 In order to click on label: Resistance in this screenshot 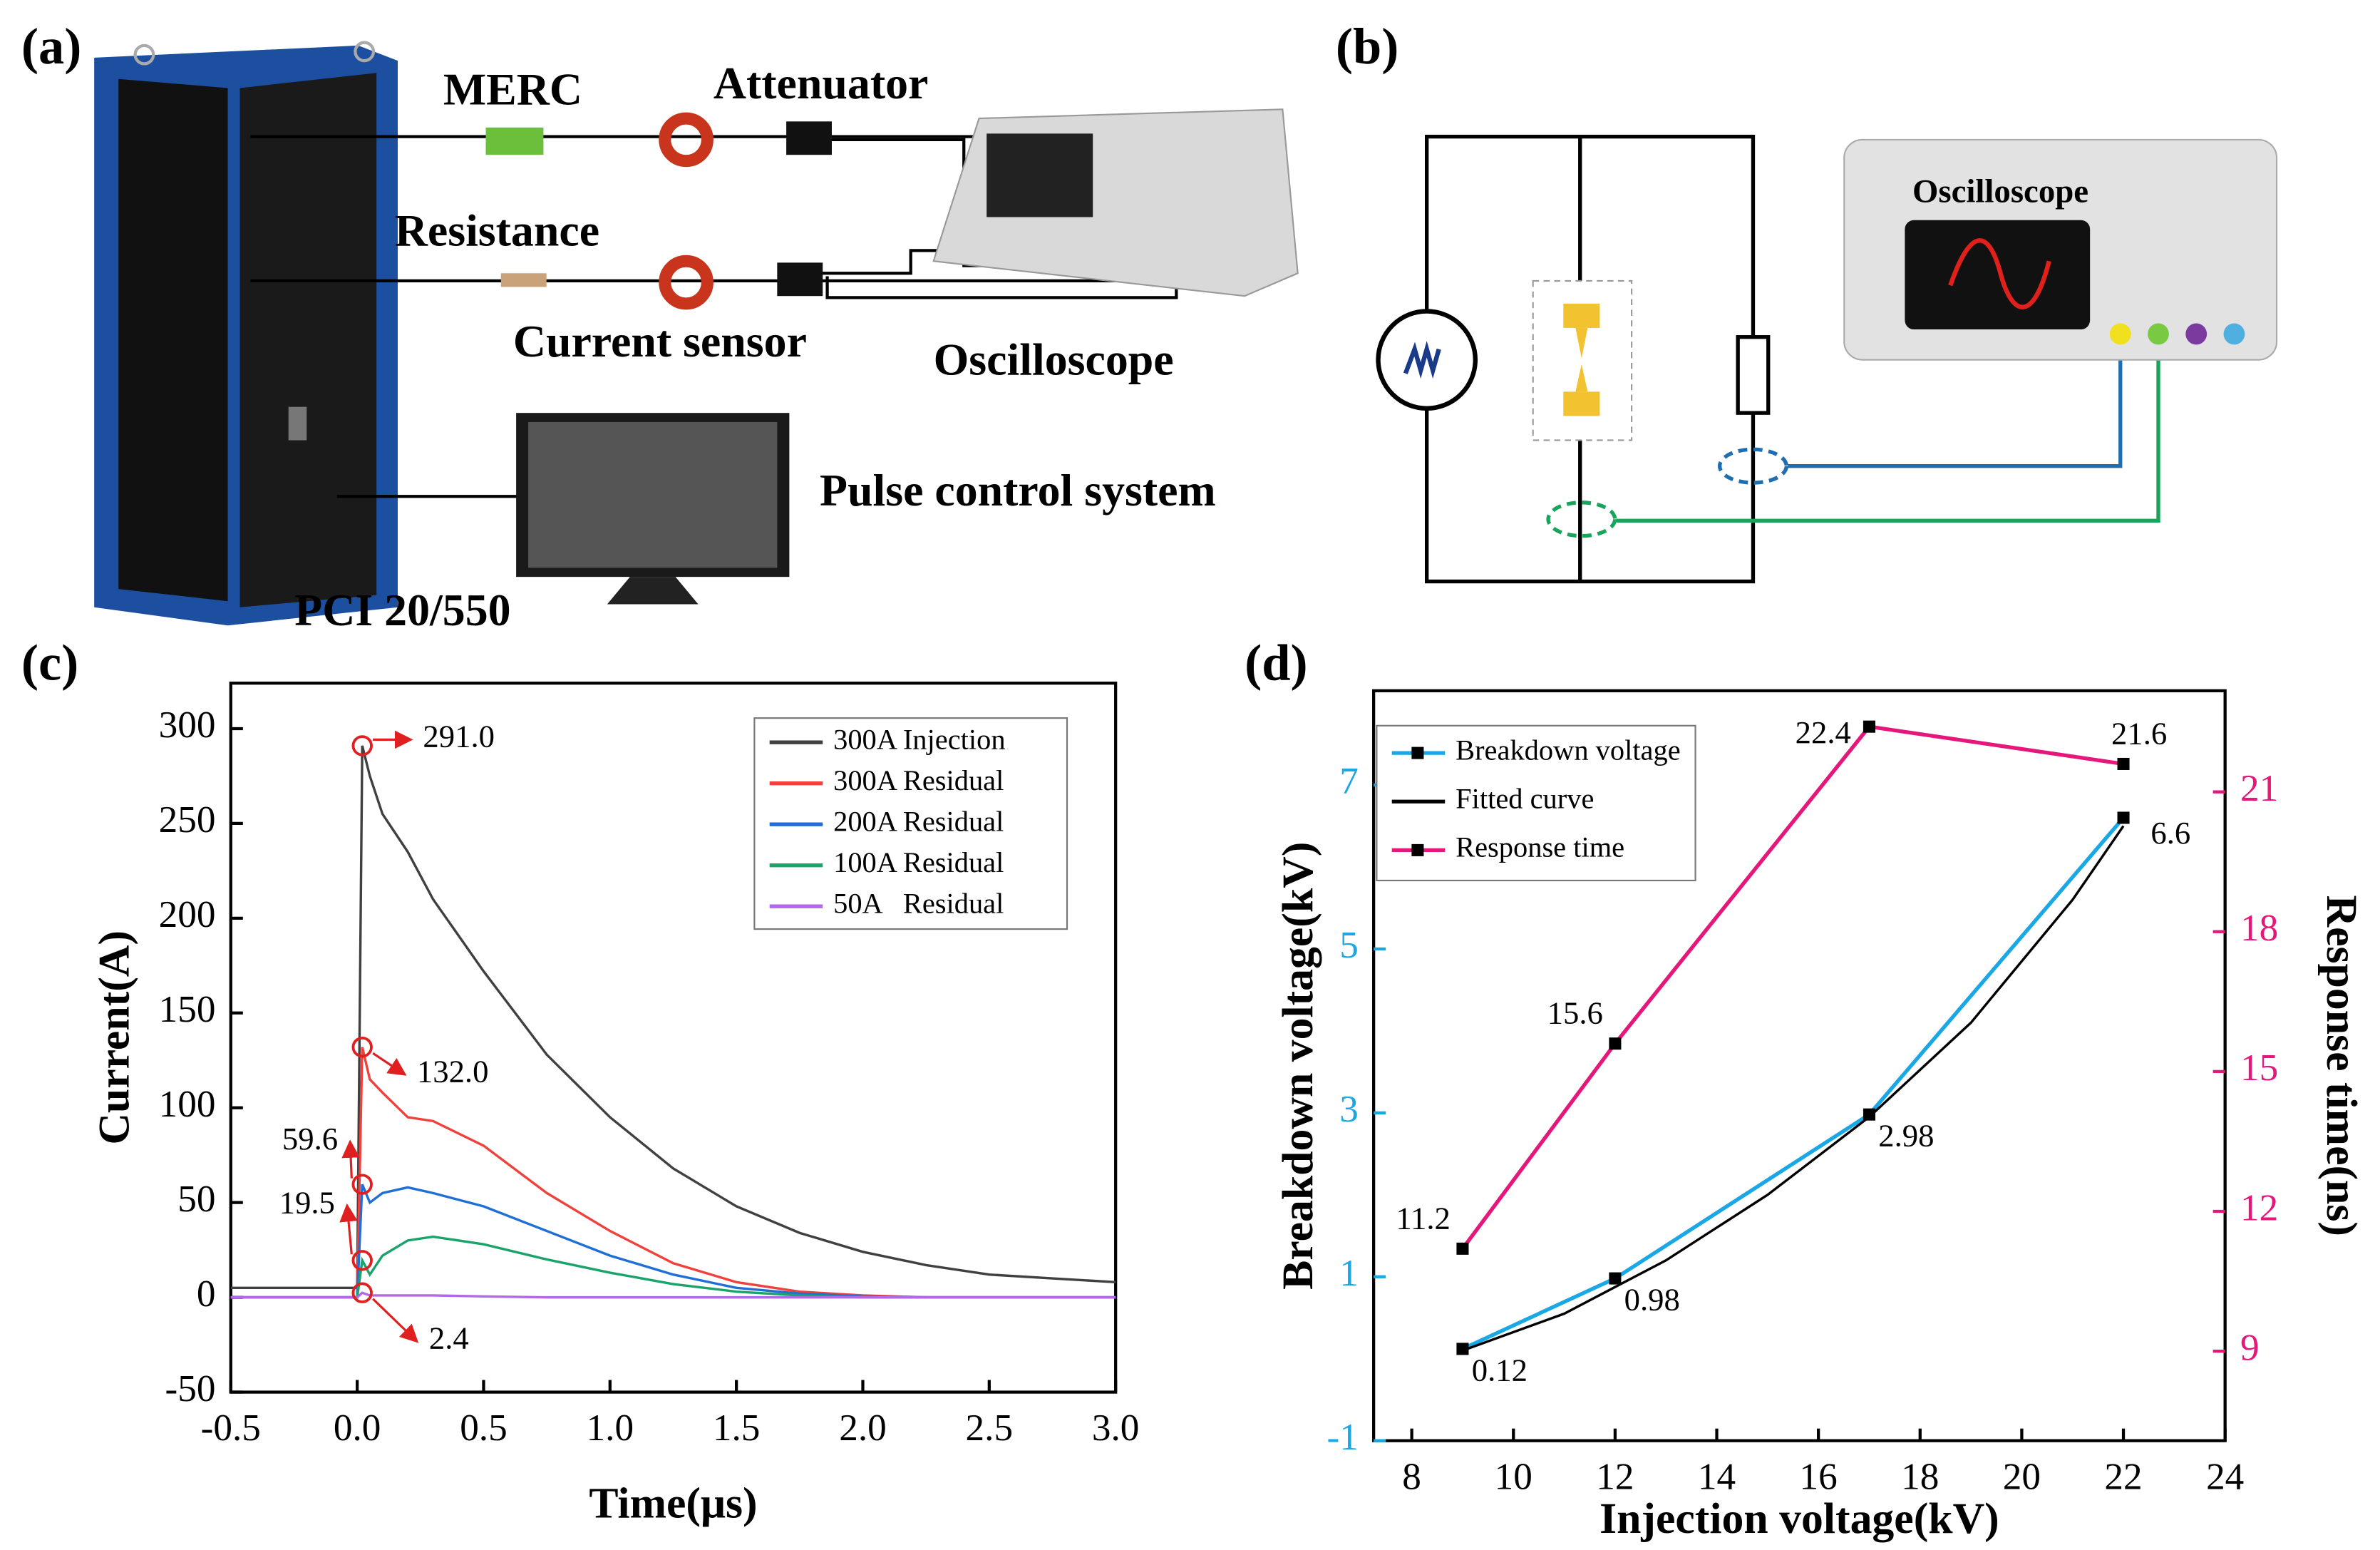, I will do `click(497, 230)`.